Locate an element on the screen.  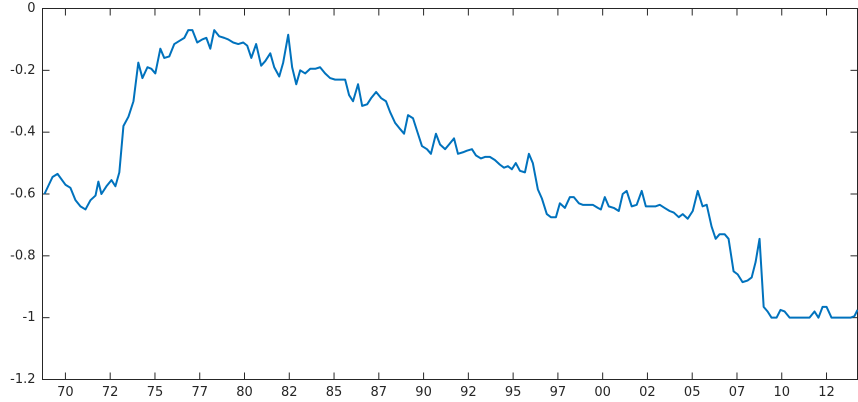
x-tick-label: 05 is located at coordinates (692, 392).